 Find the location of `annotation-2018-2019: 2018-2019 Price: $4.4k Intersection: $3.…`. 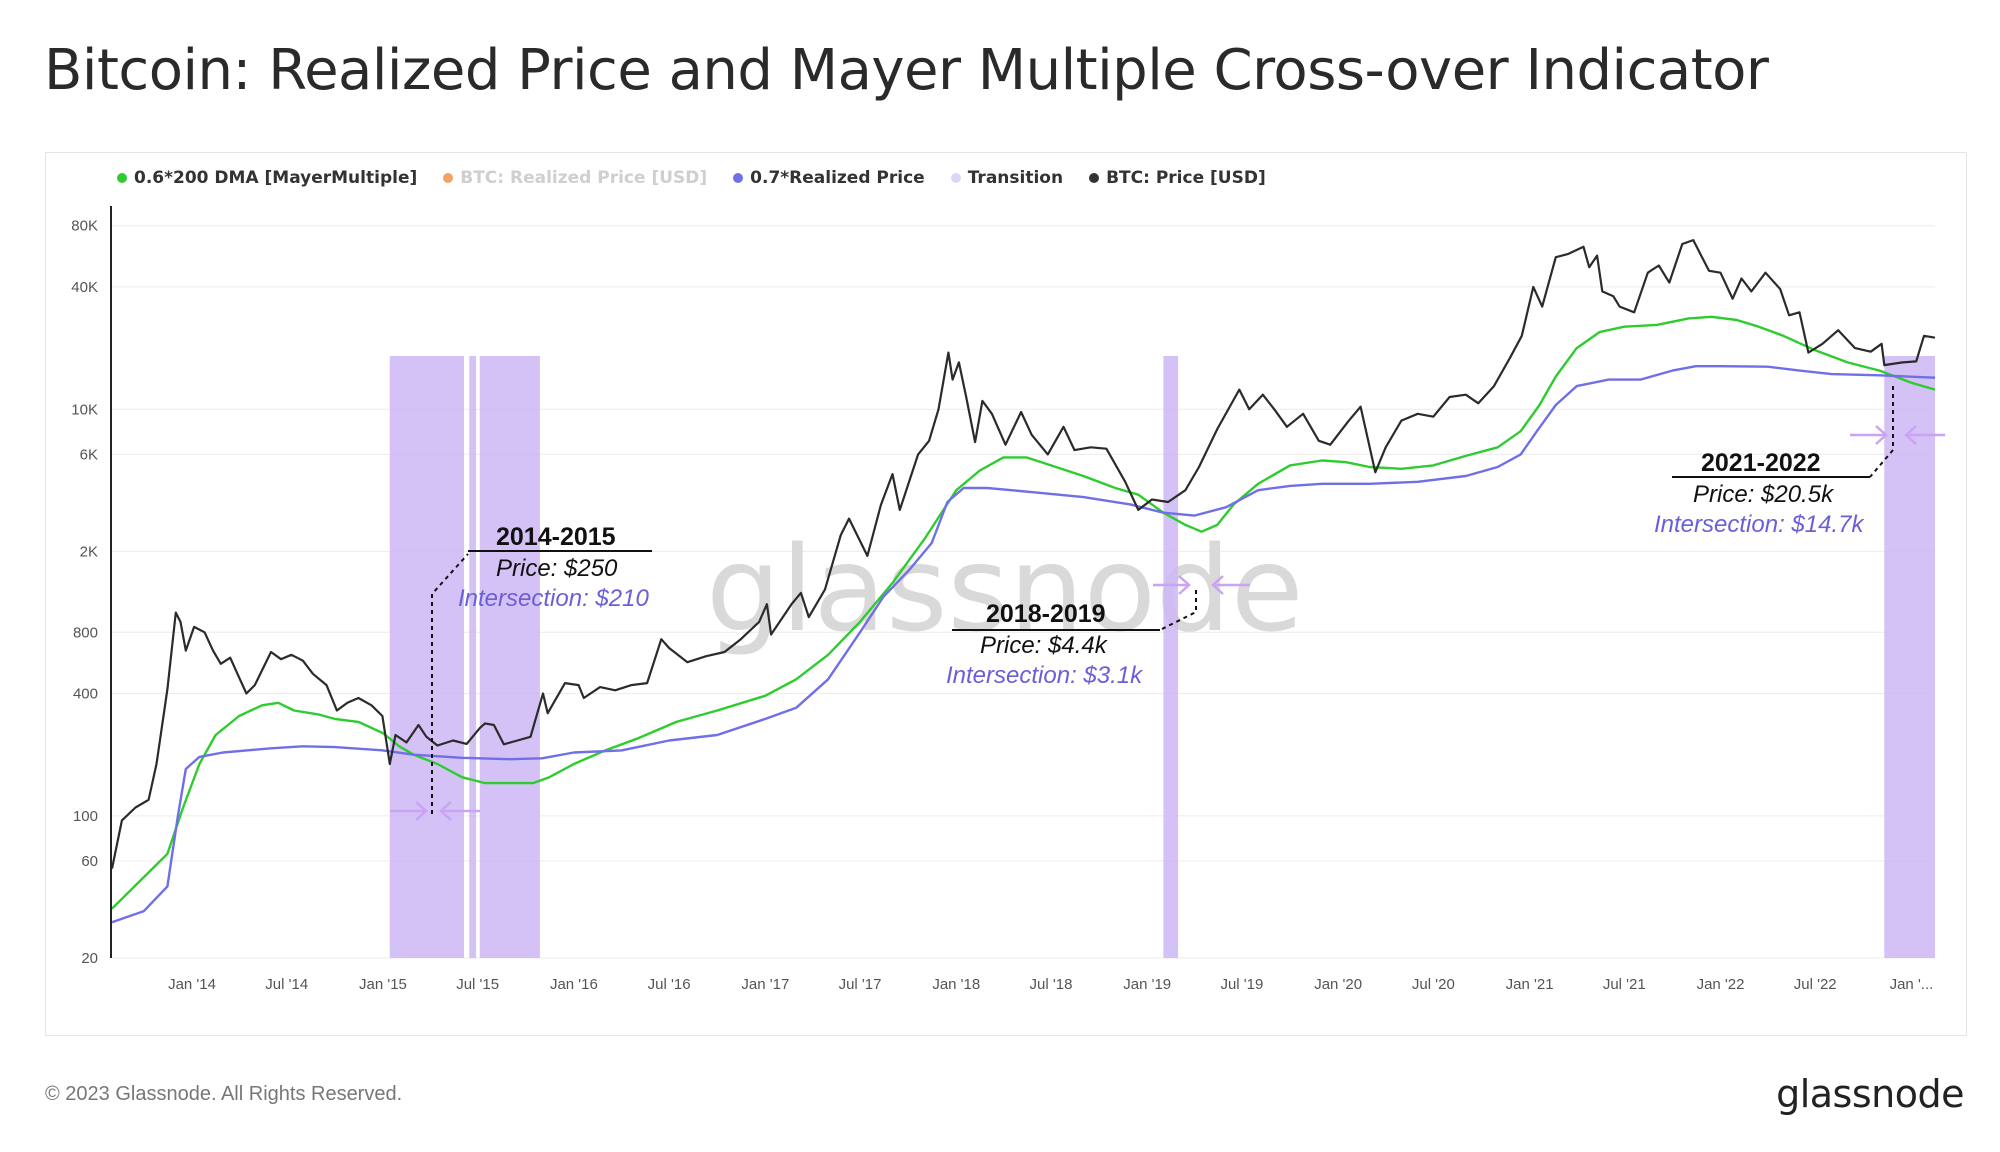

annotation-2018-2019: 2018-2019 Price: $4.4k Intersection: $3.… is located at coordinates (1098, 632).